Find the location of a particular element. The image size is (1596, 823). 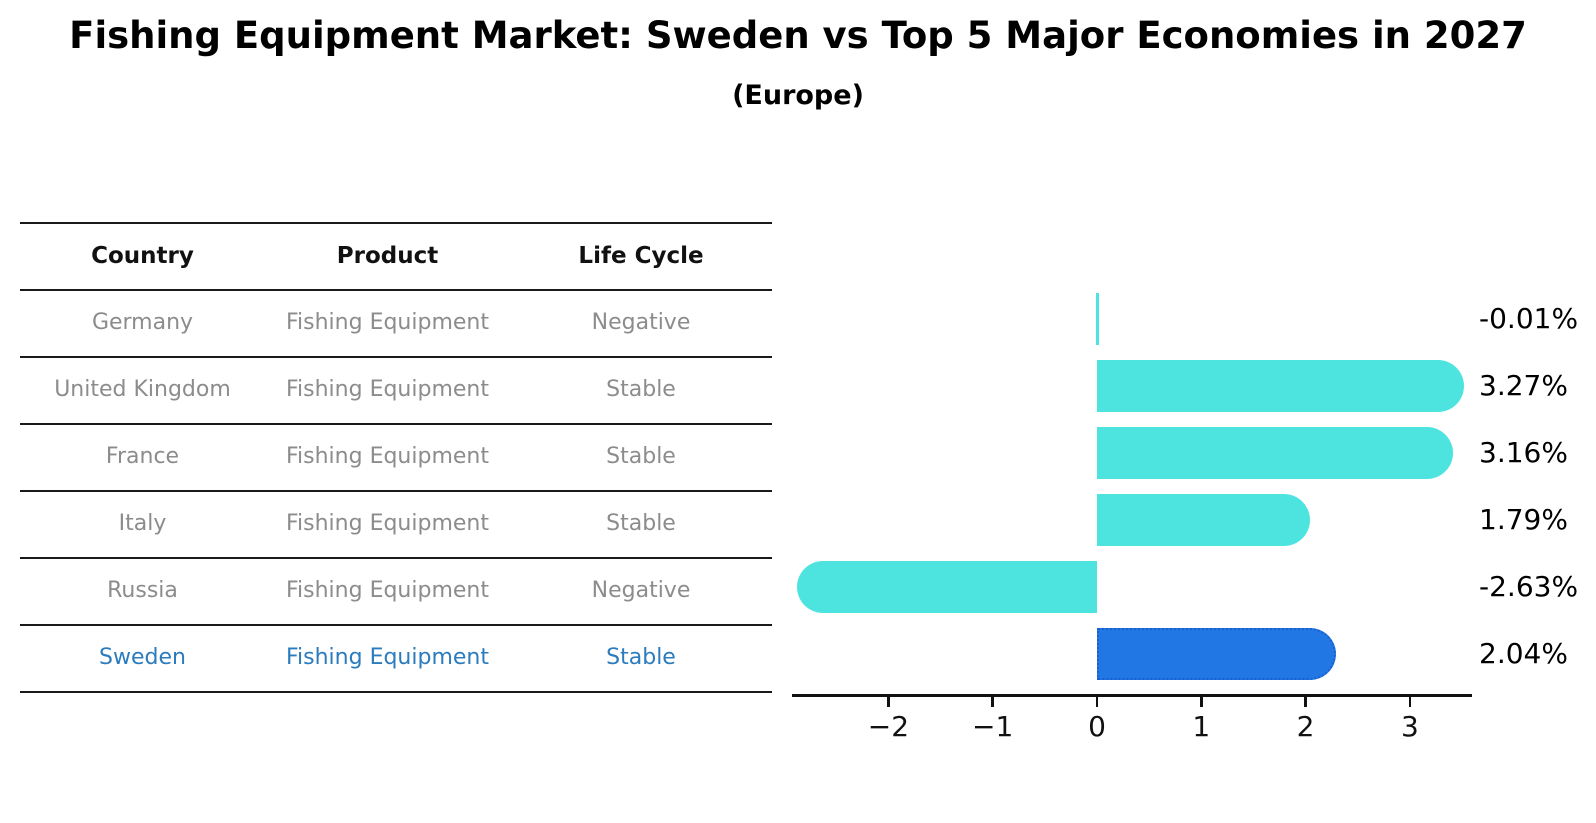

x-axis-tick-label: −1 is located at coordinates (993, 726).